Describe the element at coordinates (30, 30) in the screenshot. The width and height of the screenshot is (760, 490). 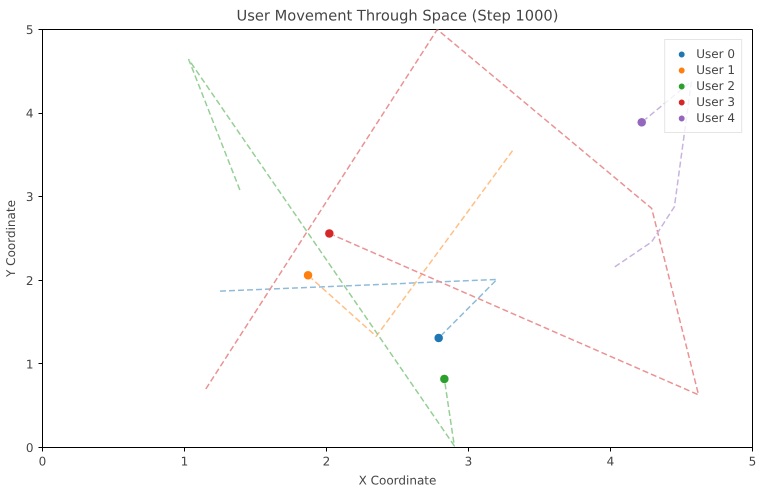
I see `y-tick-label: 5` at that location.